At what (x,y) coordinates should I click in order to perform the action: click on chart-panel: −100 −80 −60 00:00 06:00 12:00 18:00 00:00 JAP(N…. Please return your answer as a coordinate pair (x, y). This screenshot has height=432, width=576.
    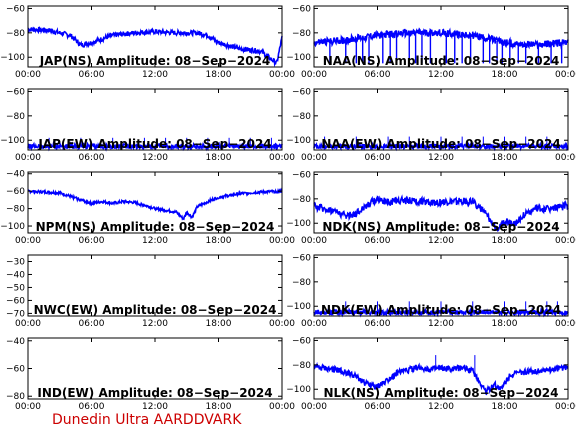
    Looking at the image, I should click on (147, 42).